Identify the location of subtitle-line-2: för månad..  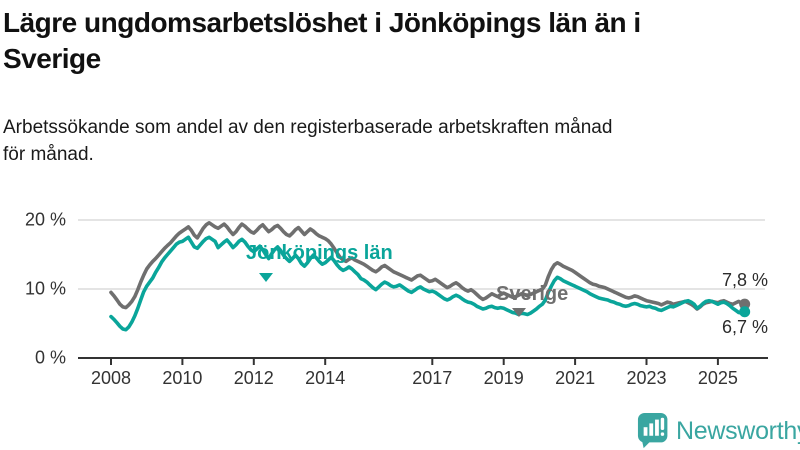
(48, 154).